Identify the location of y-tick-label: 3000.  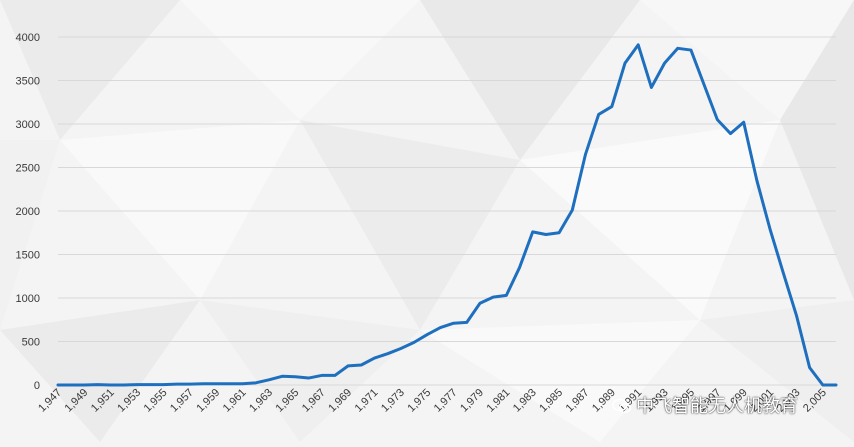
(28, 125).